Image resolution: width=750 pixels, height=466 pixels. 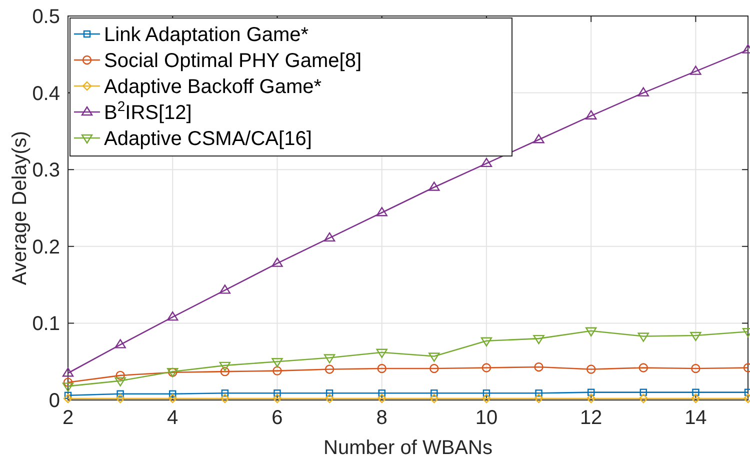 I want to click on x-tick-label: 2, so click(x=68, y=418).